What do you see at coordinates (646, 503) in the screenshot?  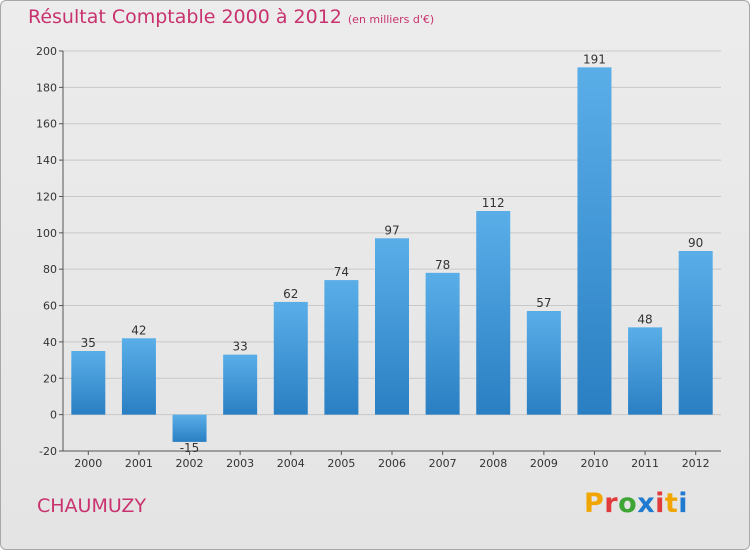 I see `logo-letter: x` at bounding box center [646, 503].